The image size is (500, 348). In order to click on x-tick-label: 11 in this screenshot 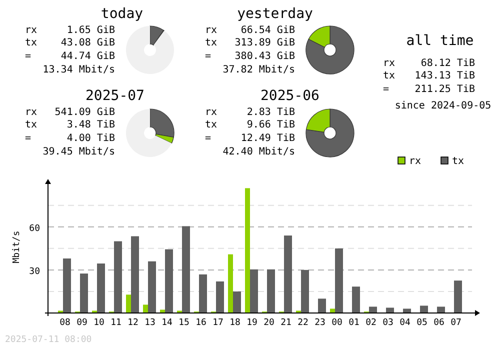, I will do `click(116, 323)`.